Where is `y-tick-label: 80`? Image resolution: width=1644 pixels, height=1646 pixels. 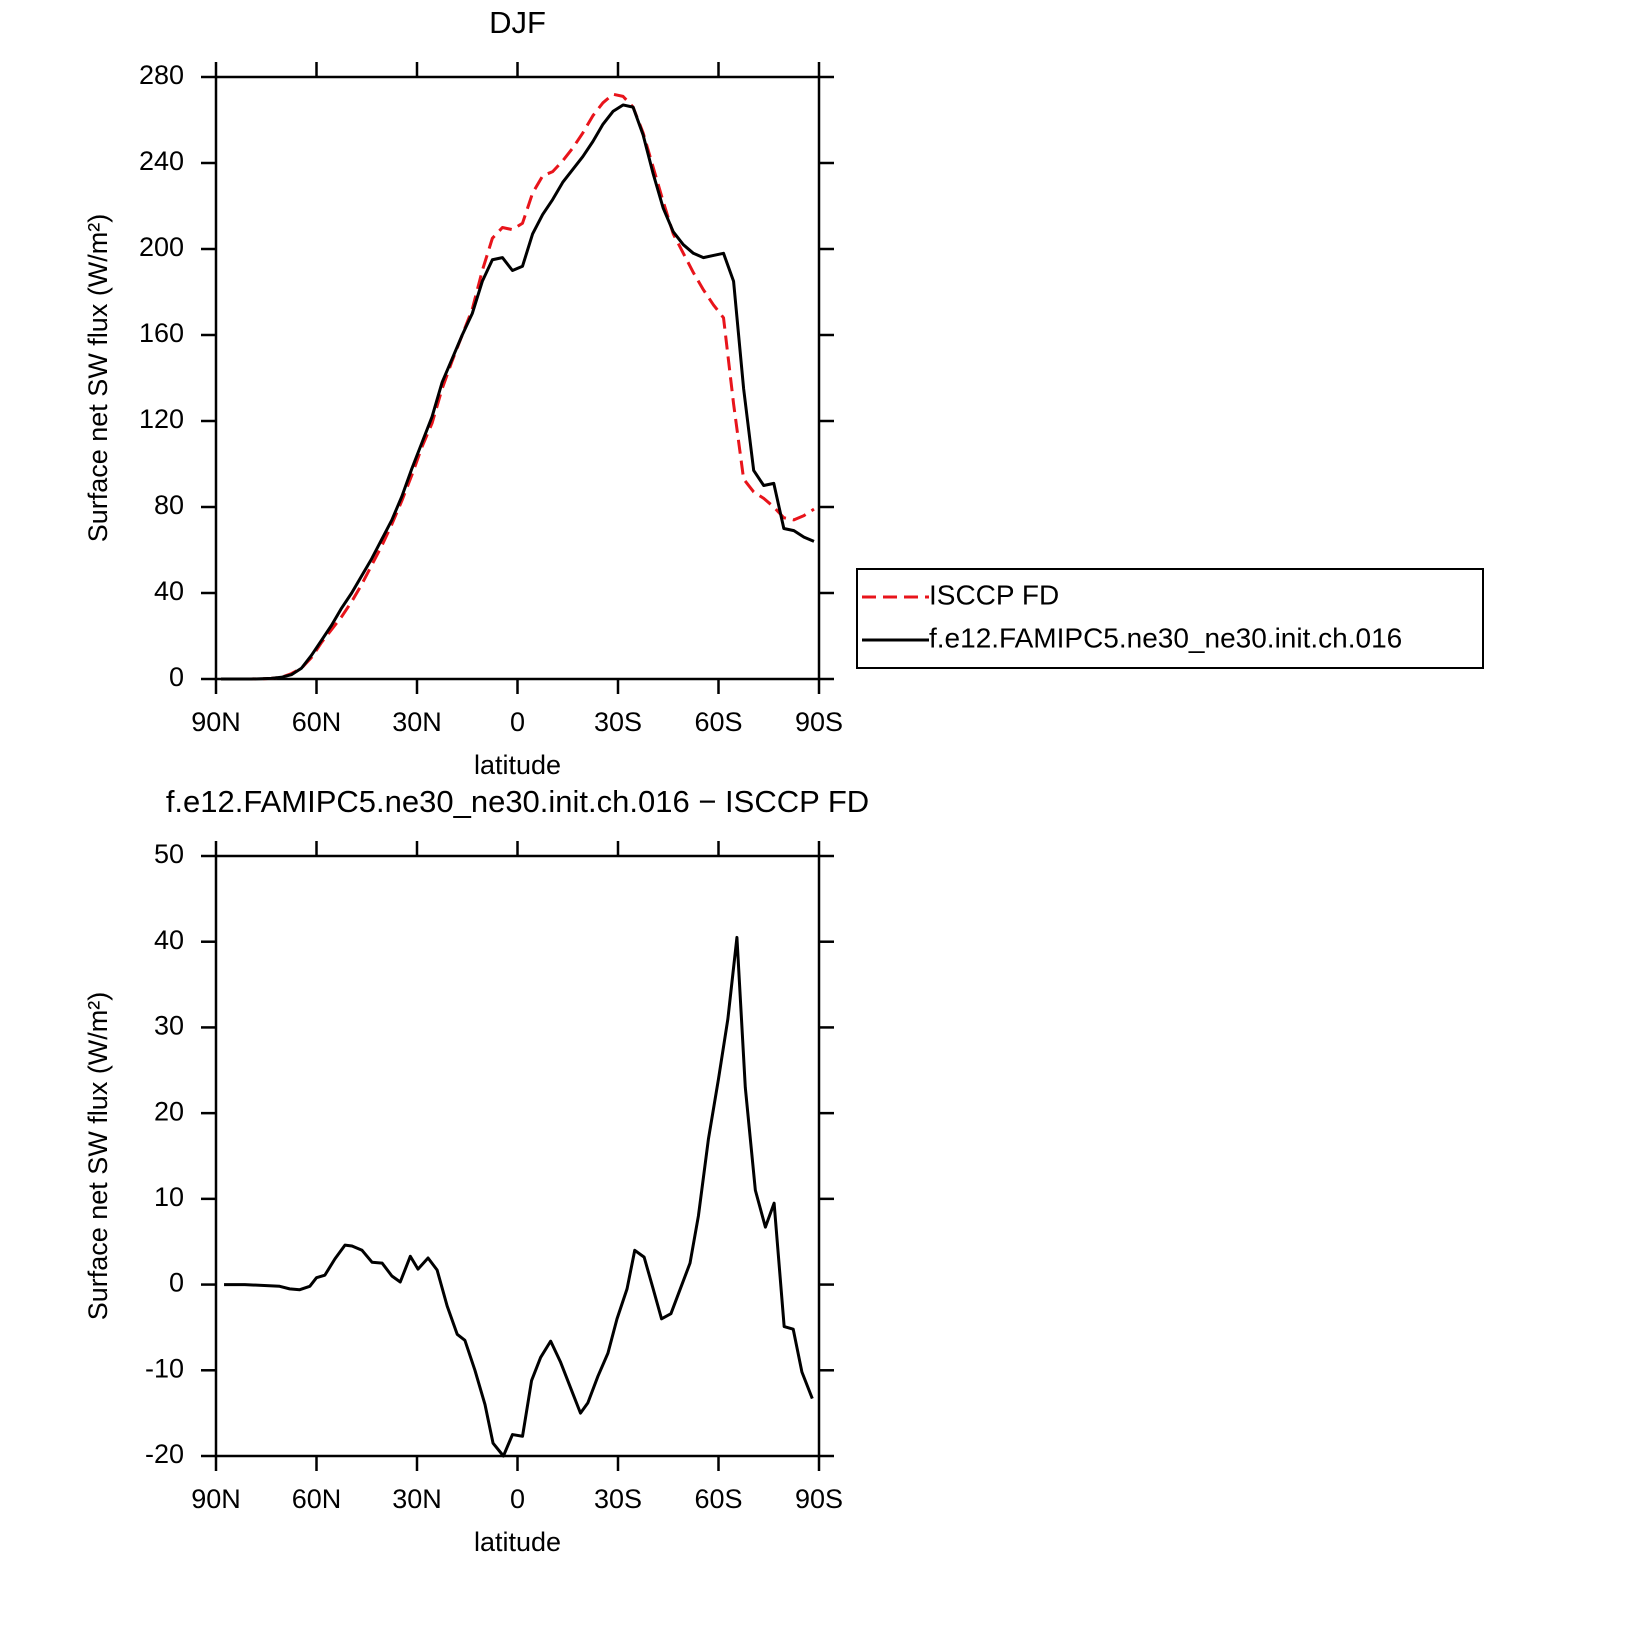 y-tick-label: 80 is located at coordinates (169, 505).